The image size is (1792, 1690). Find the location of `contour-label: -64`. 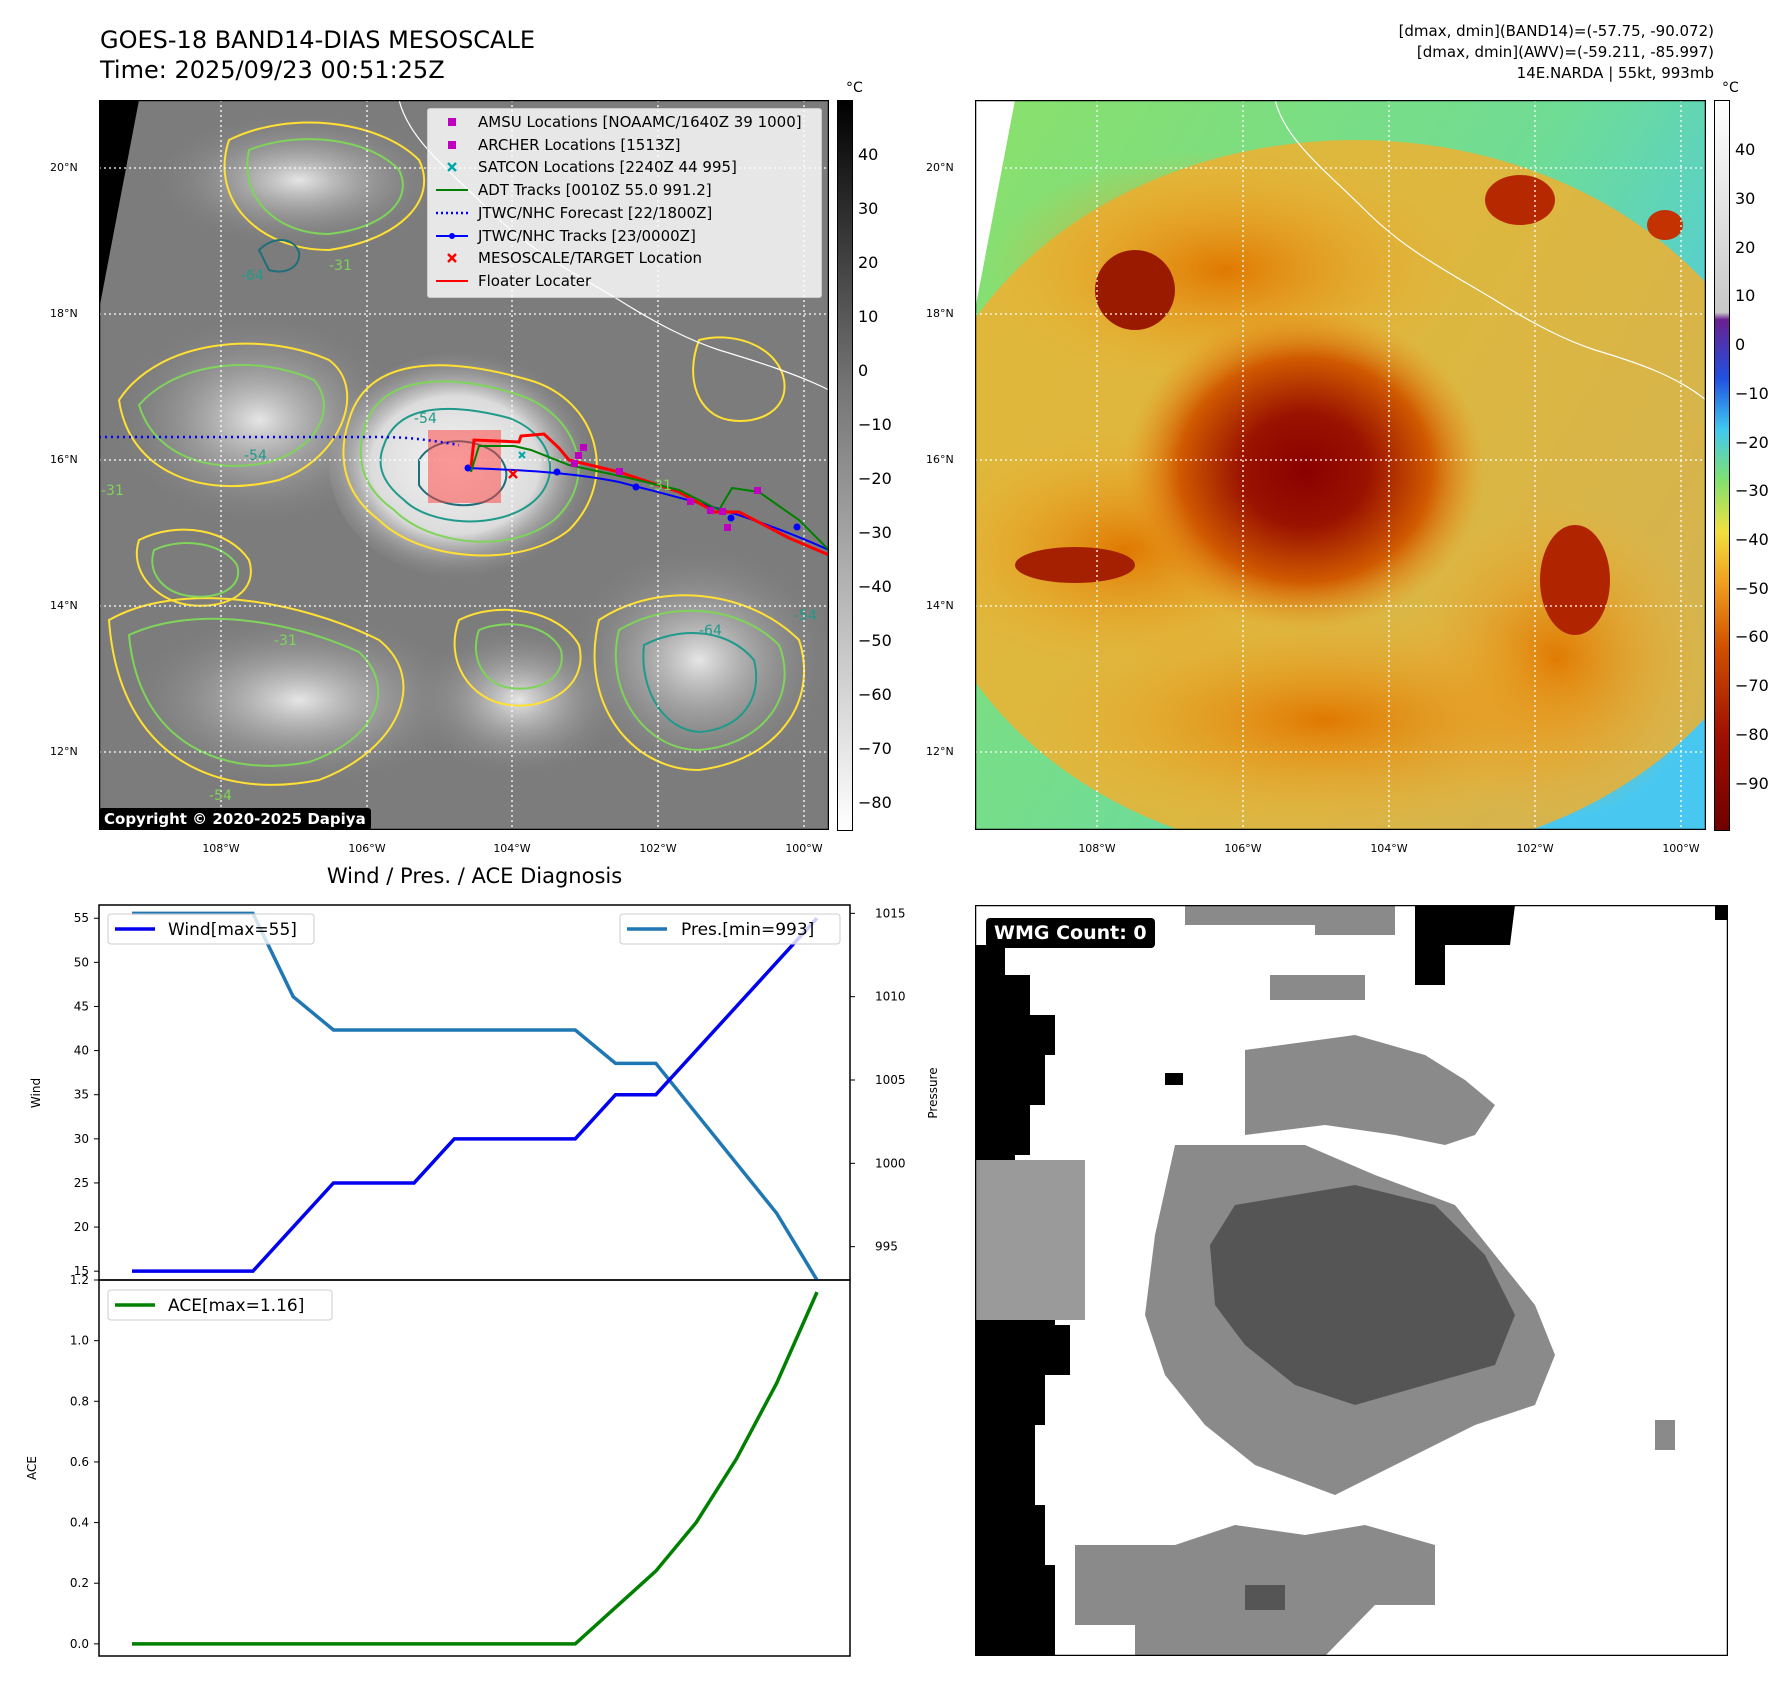

contour-label: -64 is located at coordinates (710, 631).